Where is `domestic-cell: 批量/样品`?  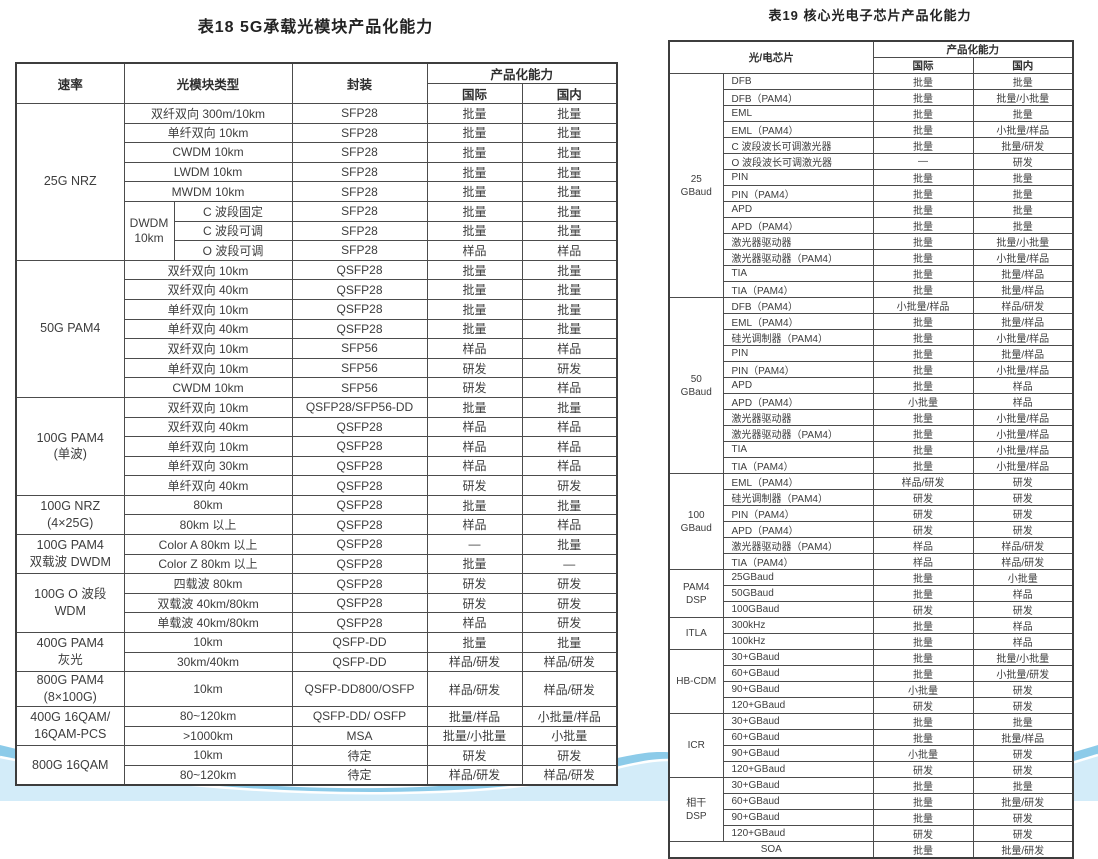
domestic-cell: 批量/样品 is located at coordinates (1023, 353).